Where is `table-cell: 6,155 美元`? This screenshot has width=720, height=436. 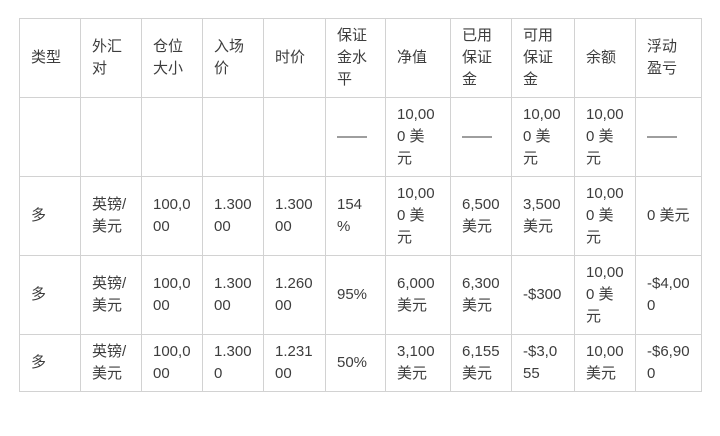
table-cell: 6,155 美元 is located at coordinates (481, 363).